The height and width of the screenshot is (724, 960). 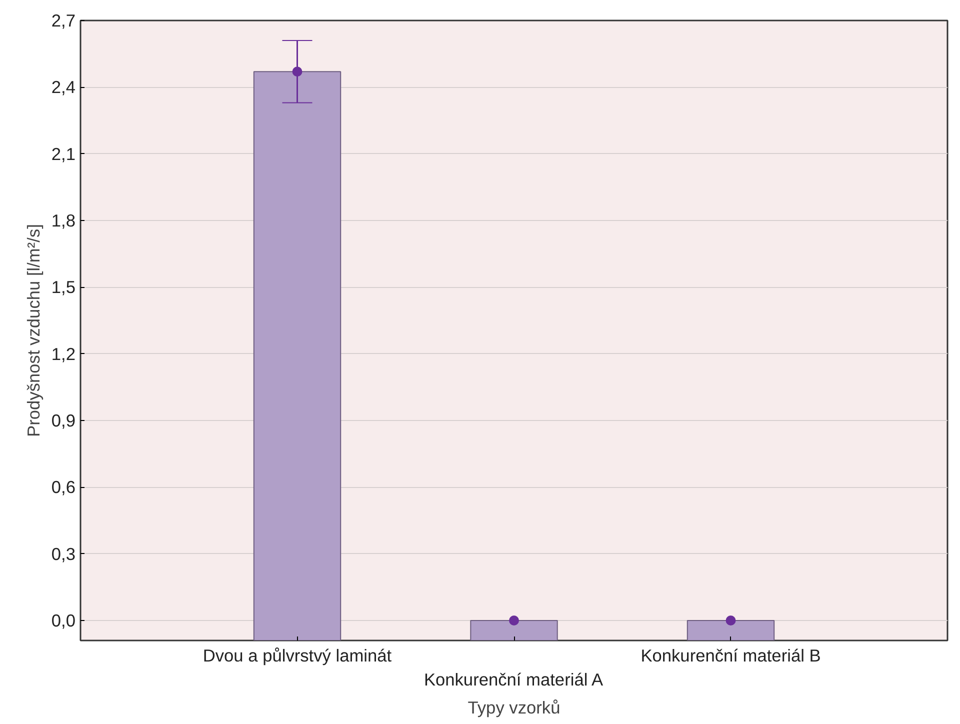 I want to click on y-tick-label: 0,9, so click(x=63, y=420).